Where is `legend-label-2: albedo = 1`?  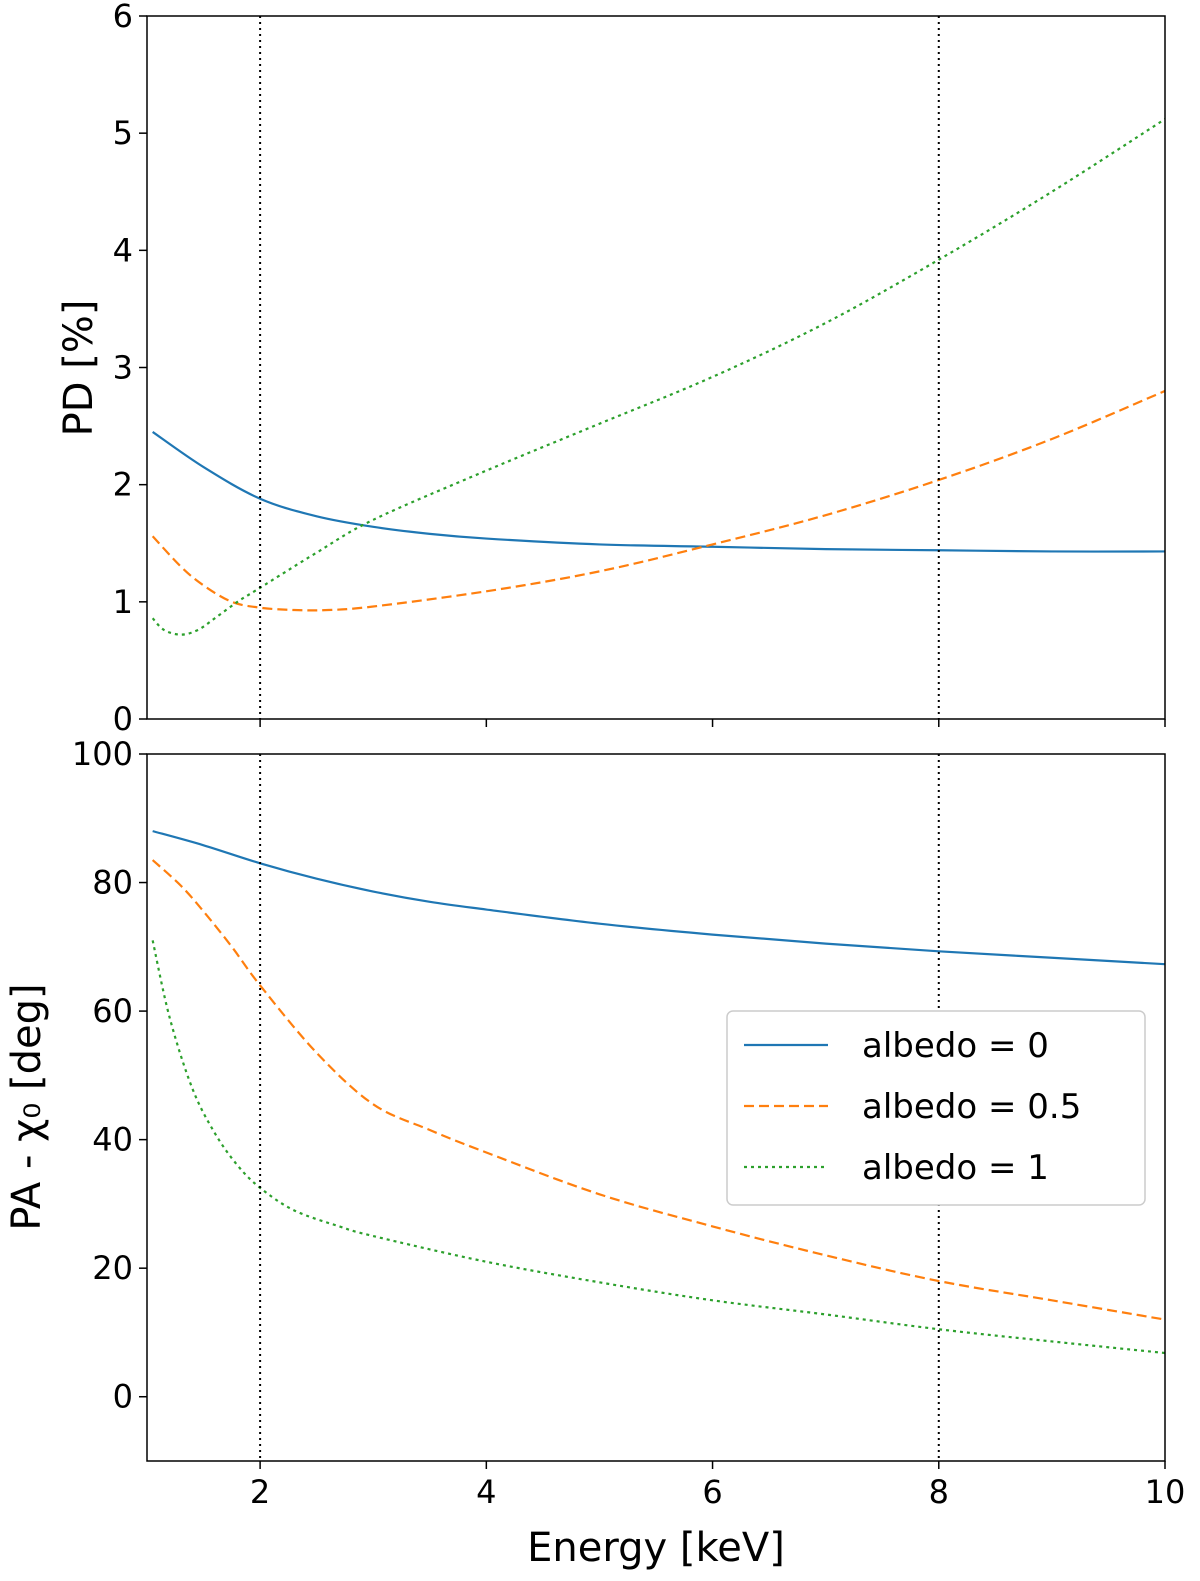
legend-label-2: albedo = 1 is located at coordinates (955, 1168).